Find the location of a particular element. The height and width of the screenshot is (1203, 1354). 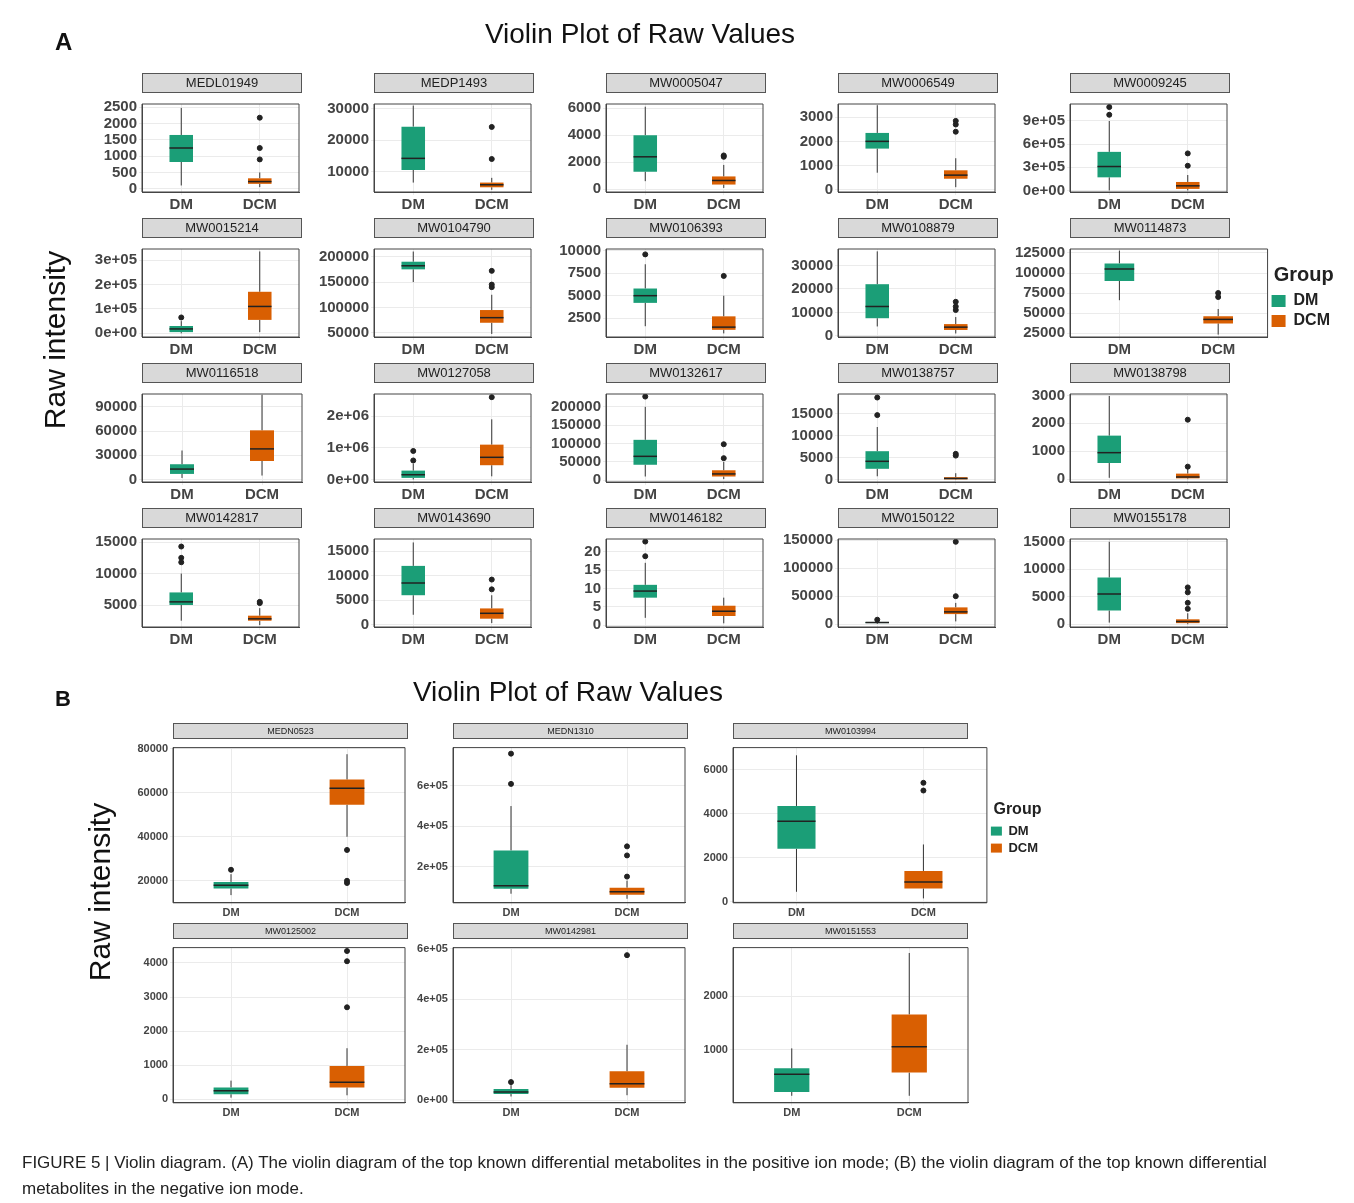

chart-title: MW0005047 is located at coordinates (686, 83).